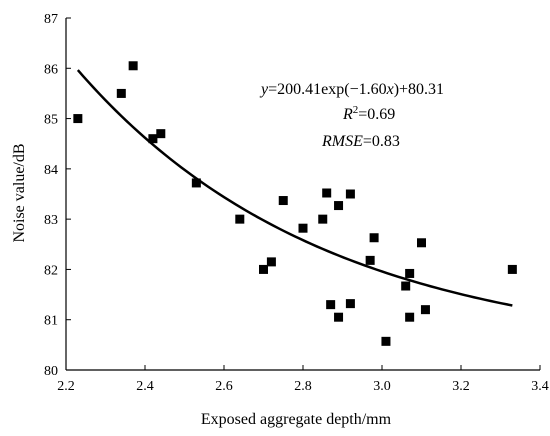  Describe the element at coordinates (390, 89) in the screenshot. I see `equation-x-var: x` at that location.